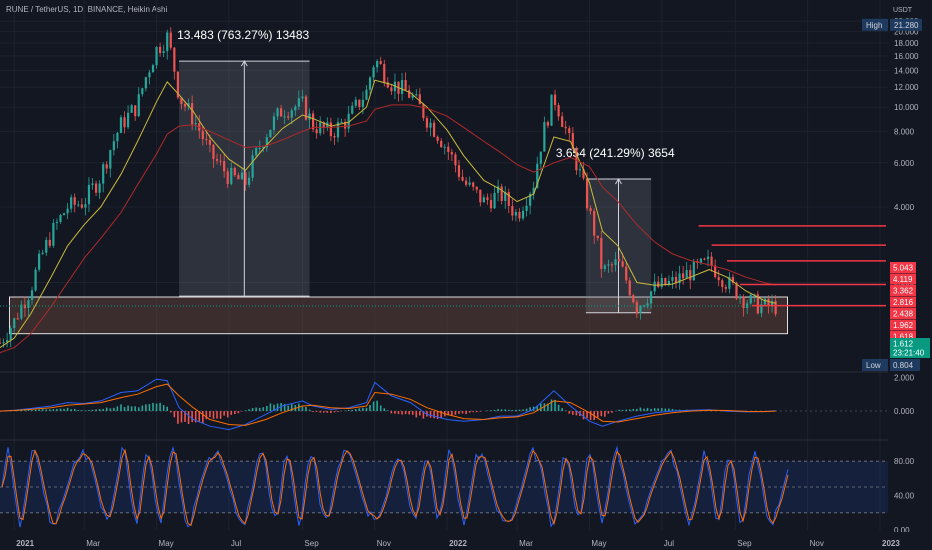 This screenshot has width=932, height=550. Describe the element at coordinates (93, 543) in the screenshot. I see `x-tick-label: Mar` at that location.